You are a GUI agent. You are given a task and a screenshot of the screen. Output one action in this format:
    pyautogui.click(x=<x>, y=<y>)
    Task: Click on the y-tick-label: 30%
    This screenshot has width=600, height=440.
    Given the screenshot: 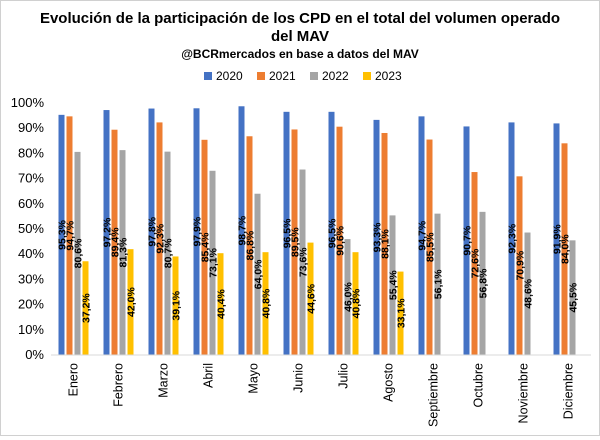 What is the action you would take?
    pyautogui.click(x=31, y=278)
    